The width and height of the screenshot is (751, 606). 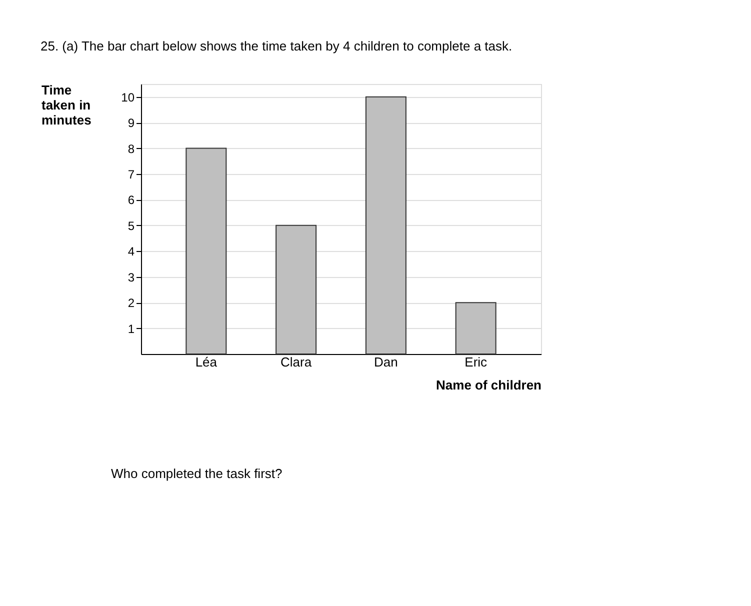 I want to click on y-tick-label: 9, so click(x=131, y=123).